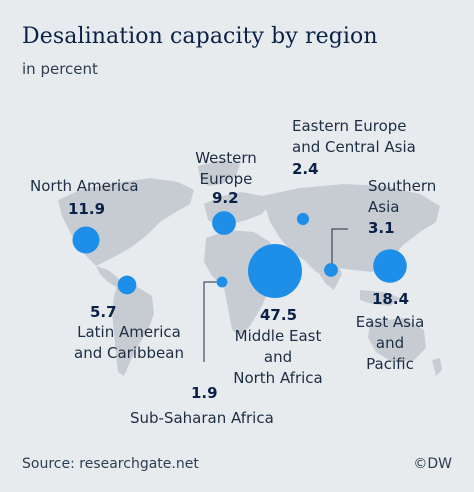  Describe the element at coordinates (339, 250) in the screenshot. I see `callout-southern-asia` at that location.